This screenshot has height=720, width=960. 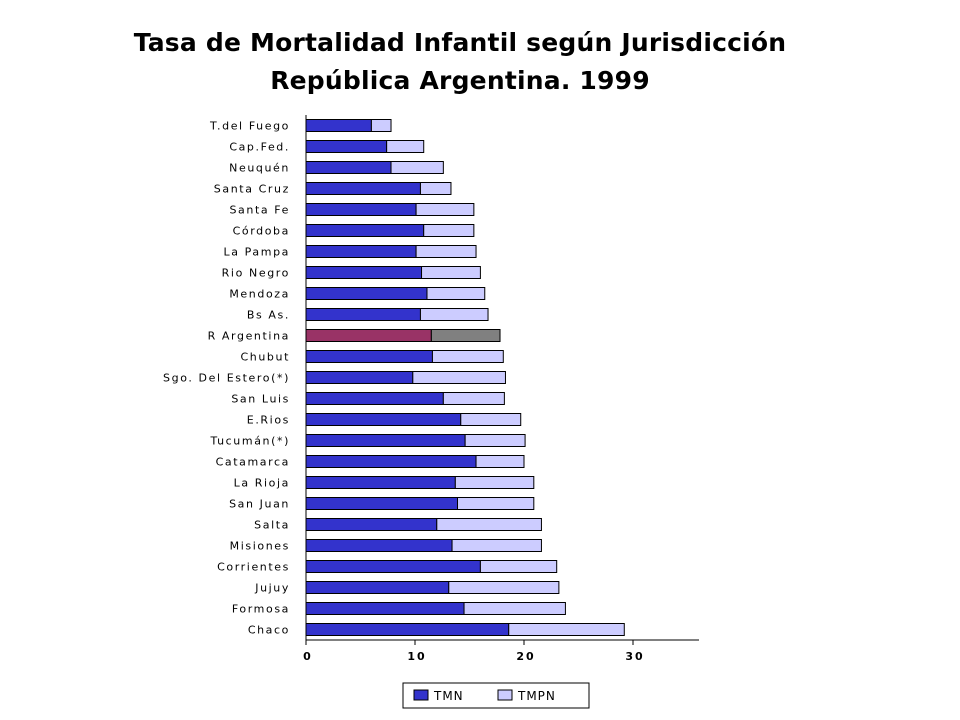 I want to click on category-label: R Argentina, so click(x=249, y=336).